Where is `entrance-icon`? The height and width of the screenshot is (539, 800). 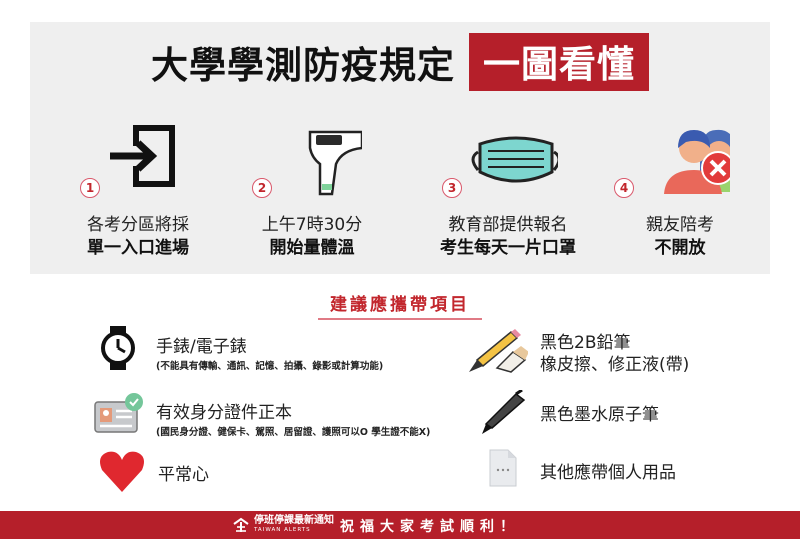 entrance-icon is located at coordinates (142, 156).